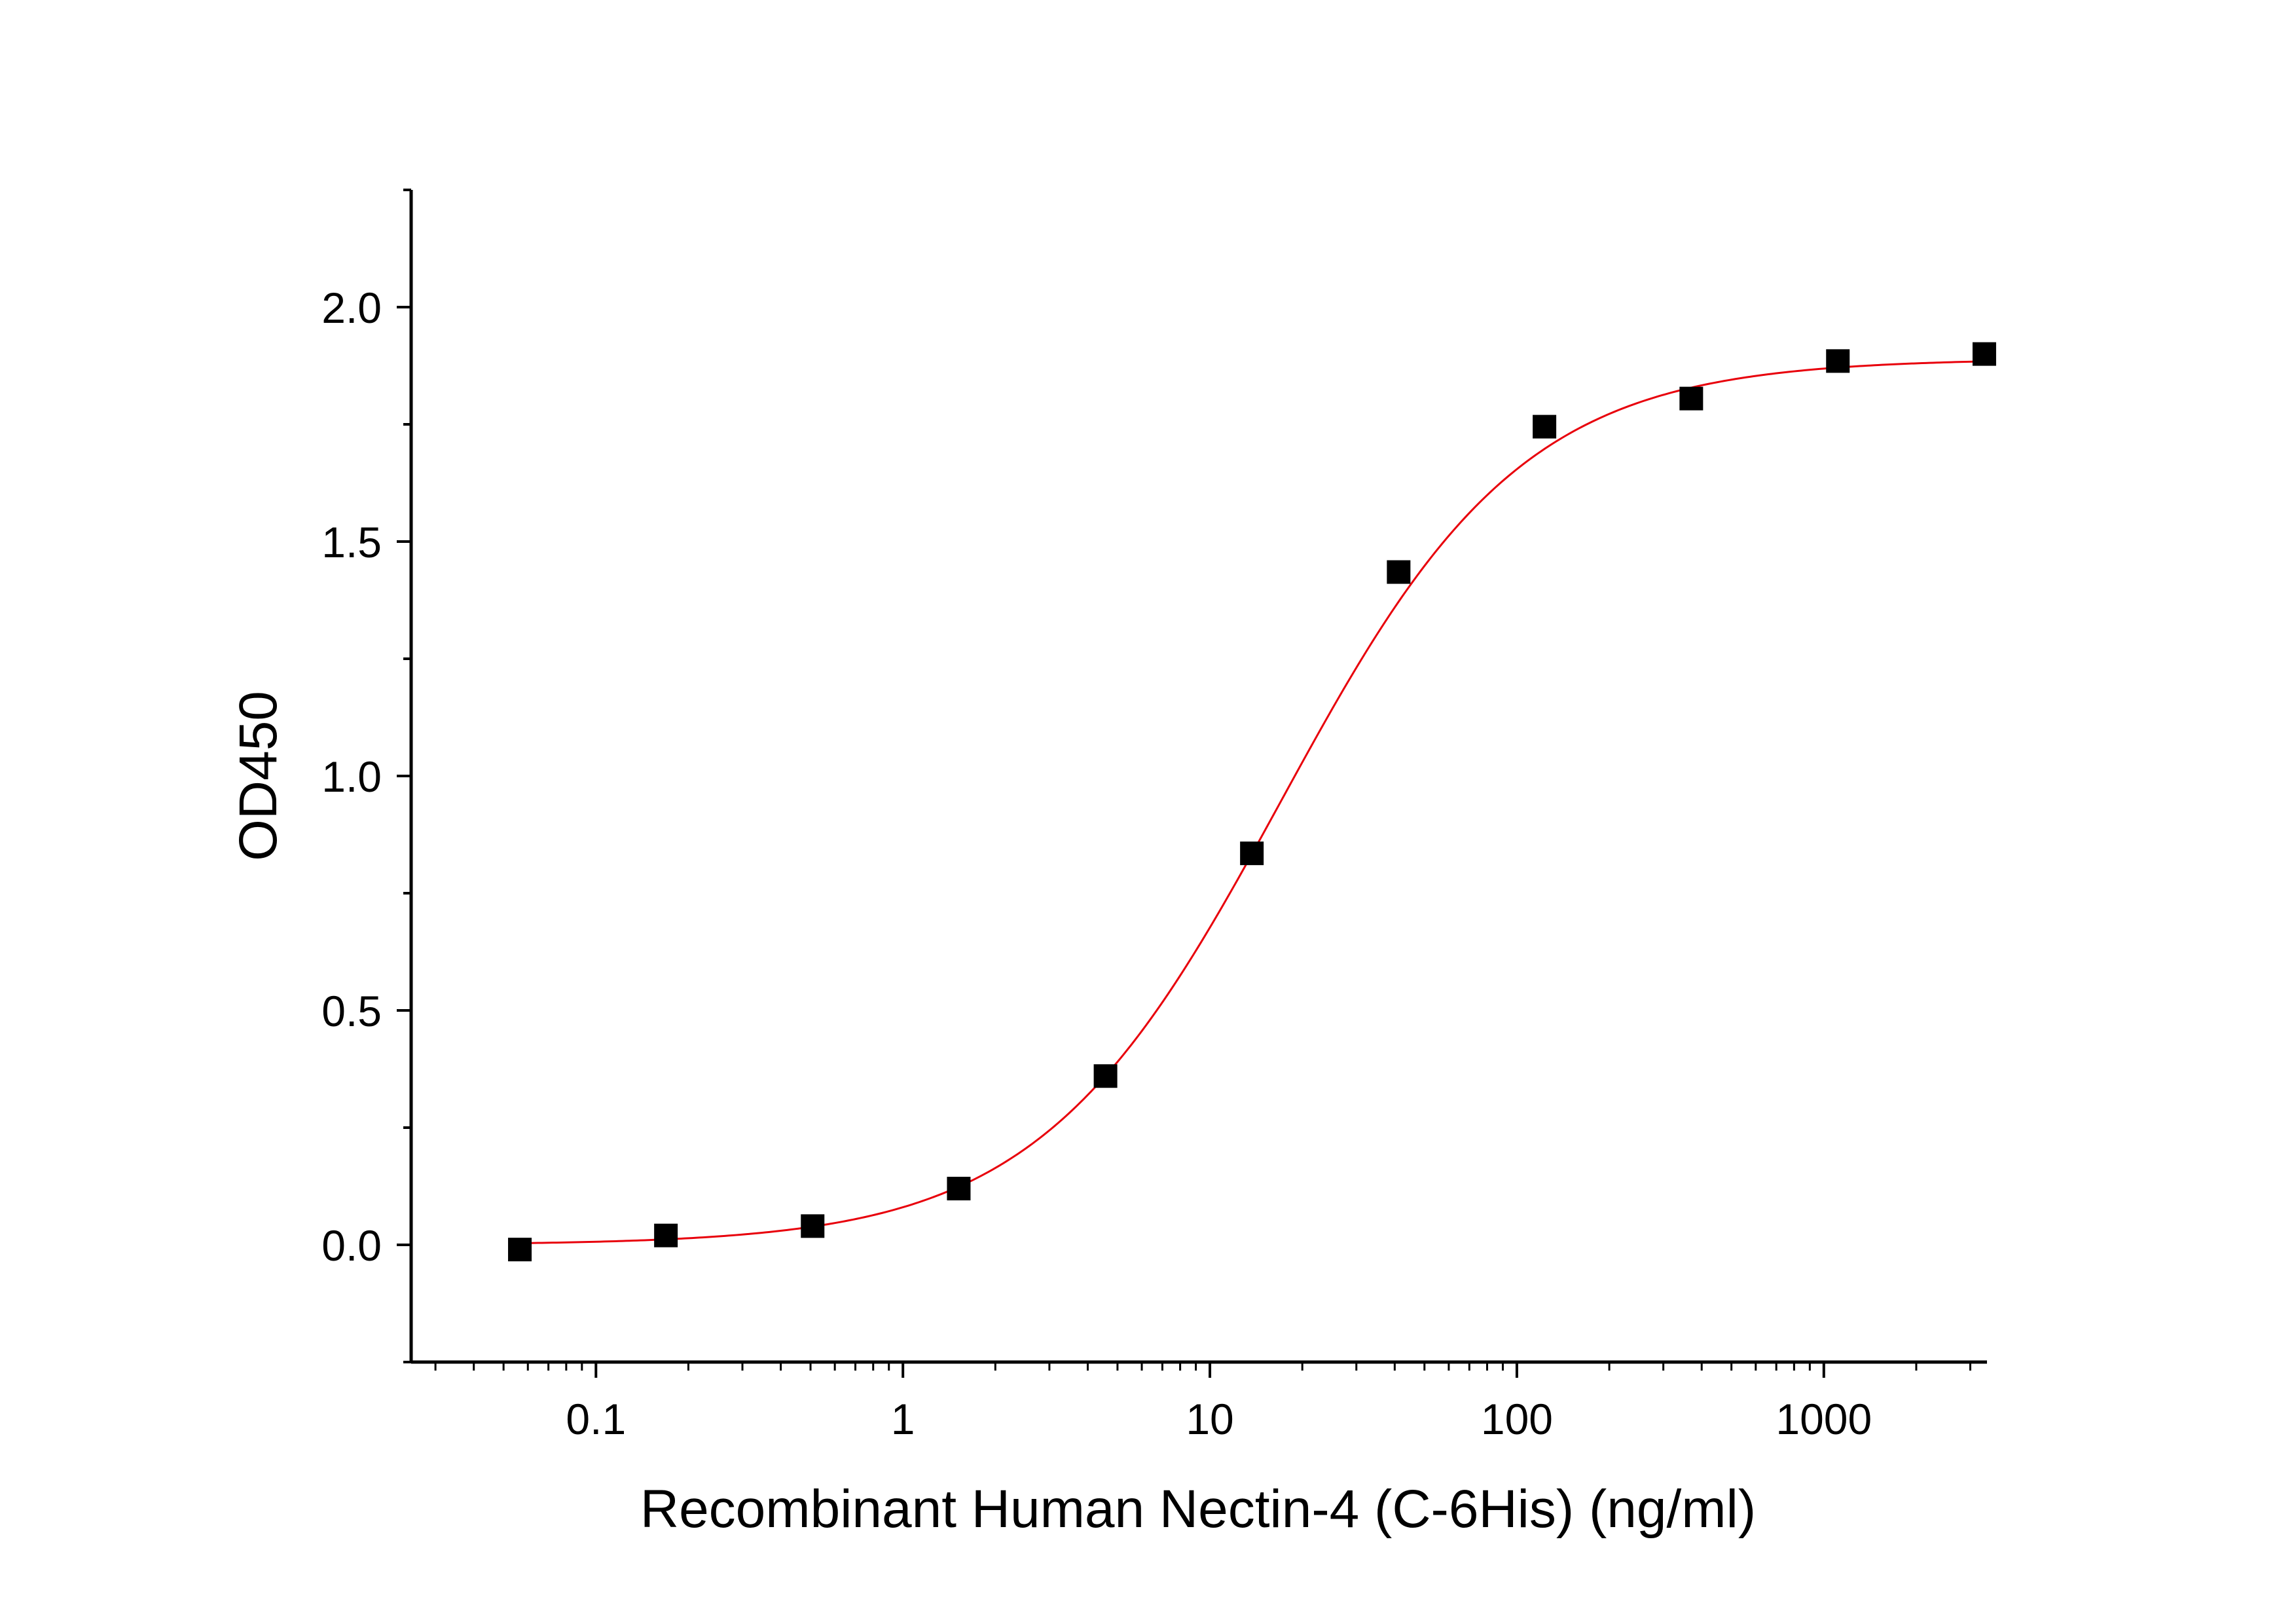 Image resolution: width=2296 pixels, height=1624 pixels. Describe the element at coordinates (1517, 1419) in the screenshot. I see `x-tick-label: 100` at that location.